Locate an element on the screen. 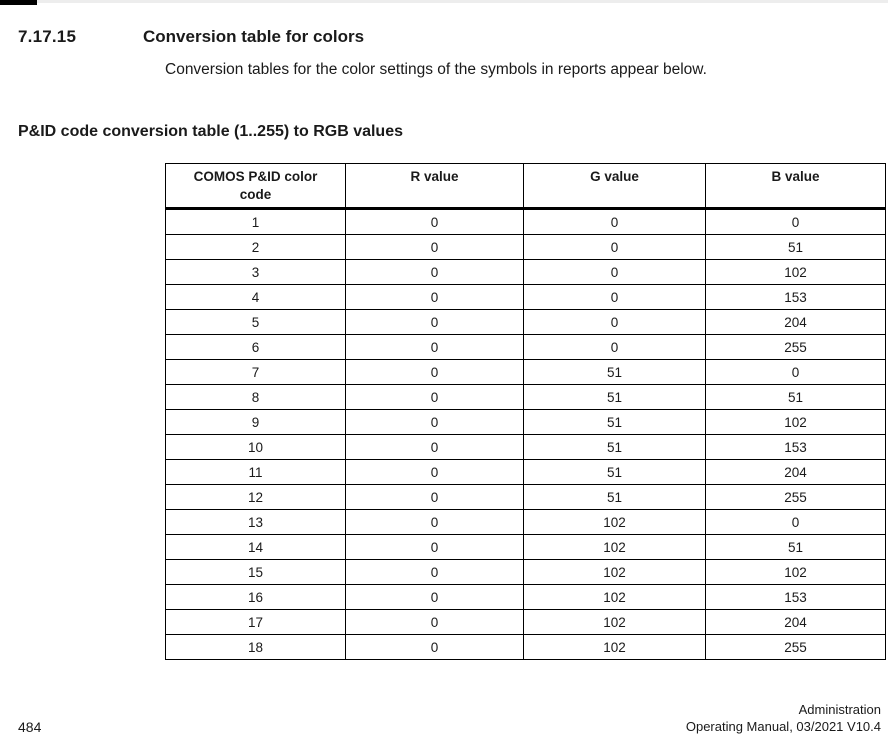 This screenshot has height=749, width=888. table-row: 7 0 51 0 is located at coordinates (525, 372).